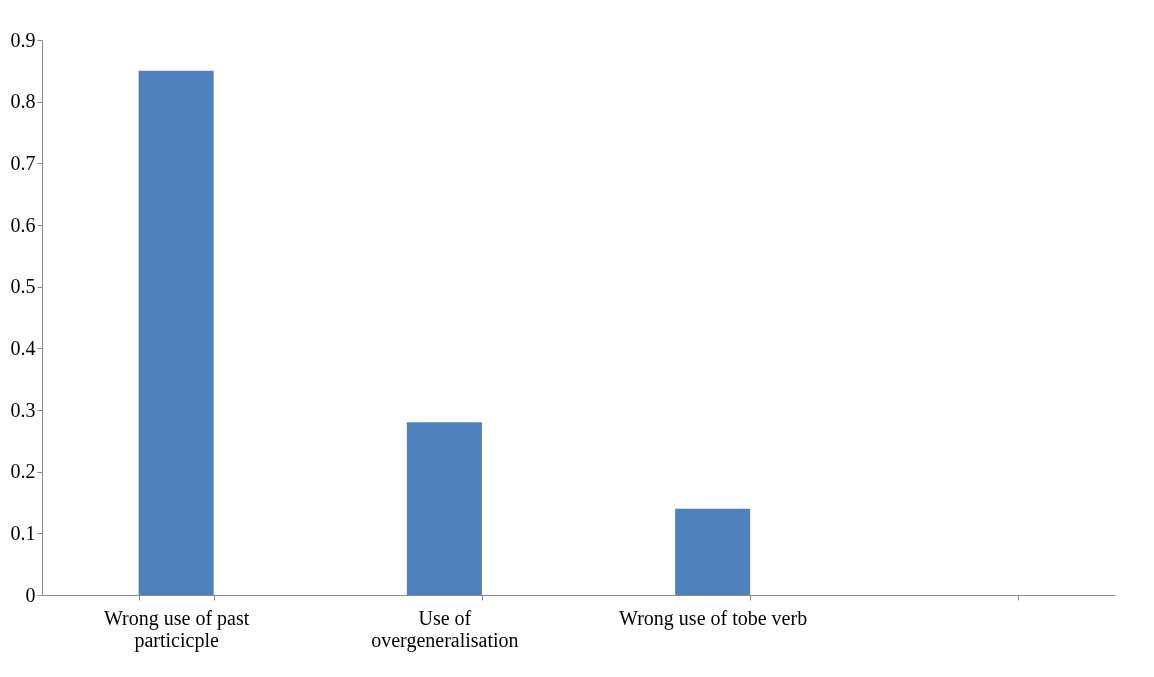 This screenshot has width=1154, height=677. I want to click on y-tick-label: 0.9, so click(23, 39).